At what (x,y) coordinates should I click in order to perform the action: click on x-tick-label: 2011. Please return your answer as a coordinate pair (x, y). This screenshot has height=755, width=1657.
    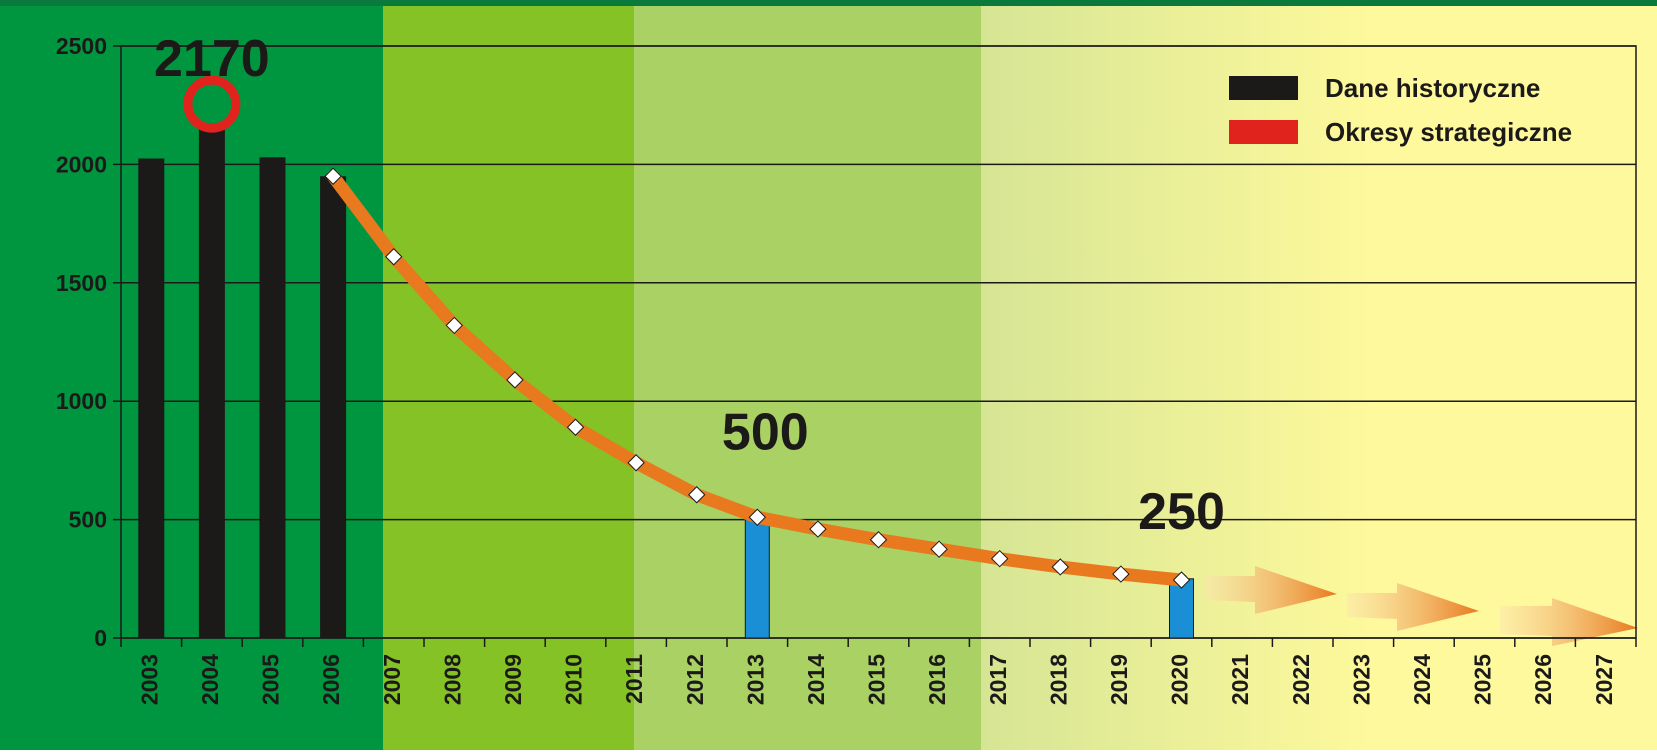
    Looking at the image, I should click on (634, 679).